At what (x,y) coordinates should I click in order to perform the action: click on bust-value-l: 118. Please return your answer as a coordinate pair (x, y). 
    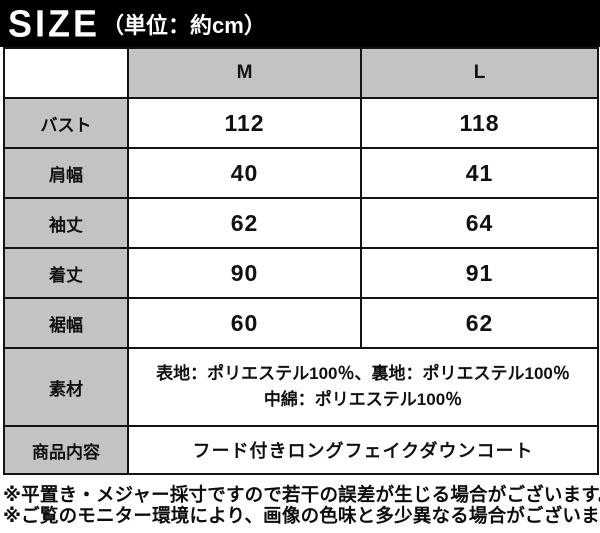
    Looking at the image, I should click on (479, 123).